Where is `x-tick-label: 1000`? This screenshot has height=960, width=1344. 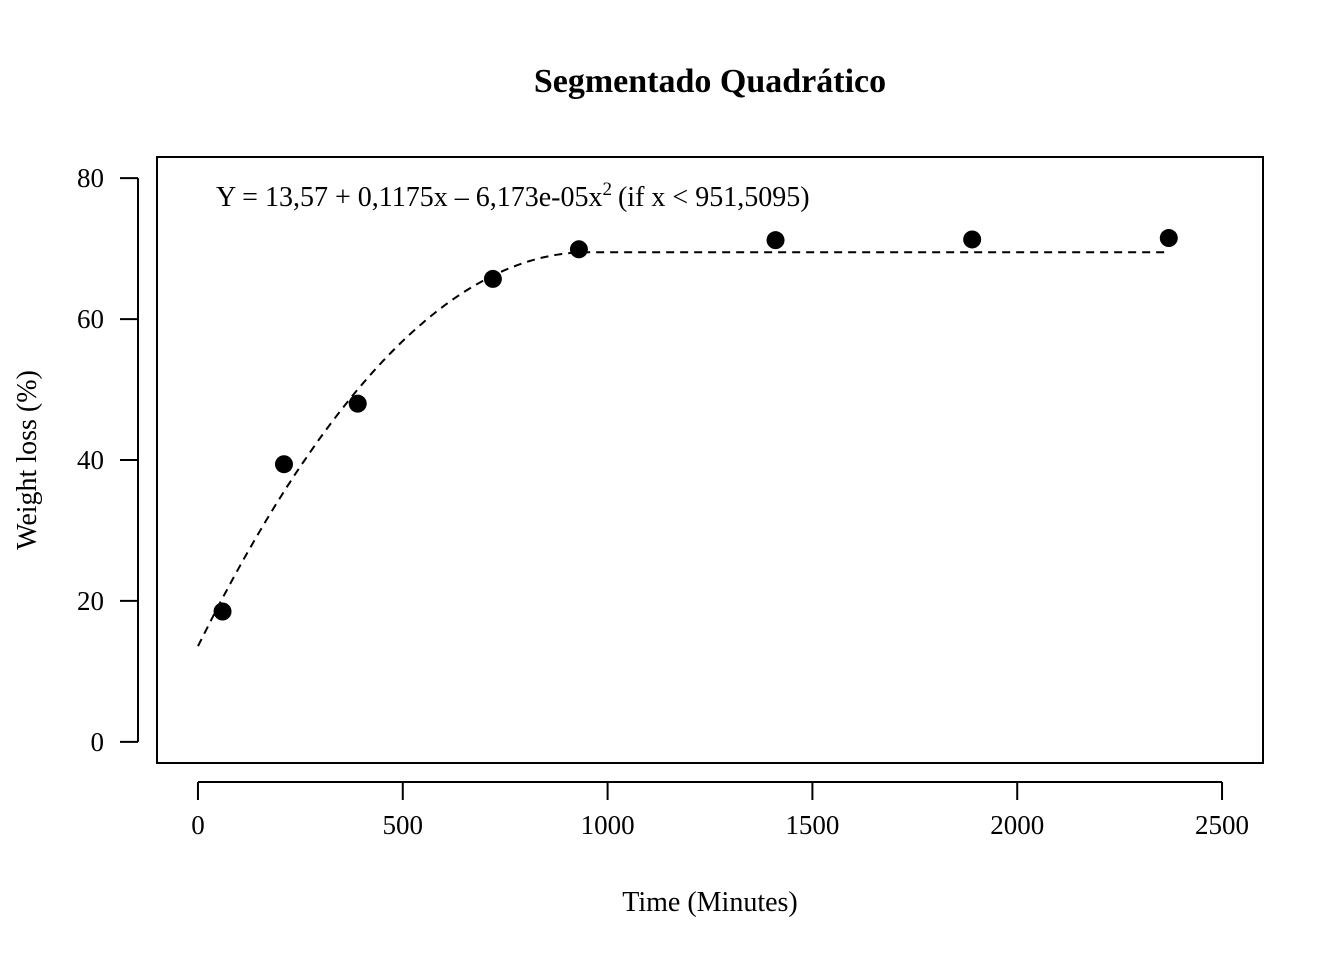
x-tick-label: 1000 is located at coordinates (608, 825).